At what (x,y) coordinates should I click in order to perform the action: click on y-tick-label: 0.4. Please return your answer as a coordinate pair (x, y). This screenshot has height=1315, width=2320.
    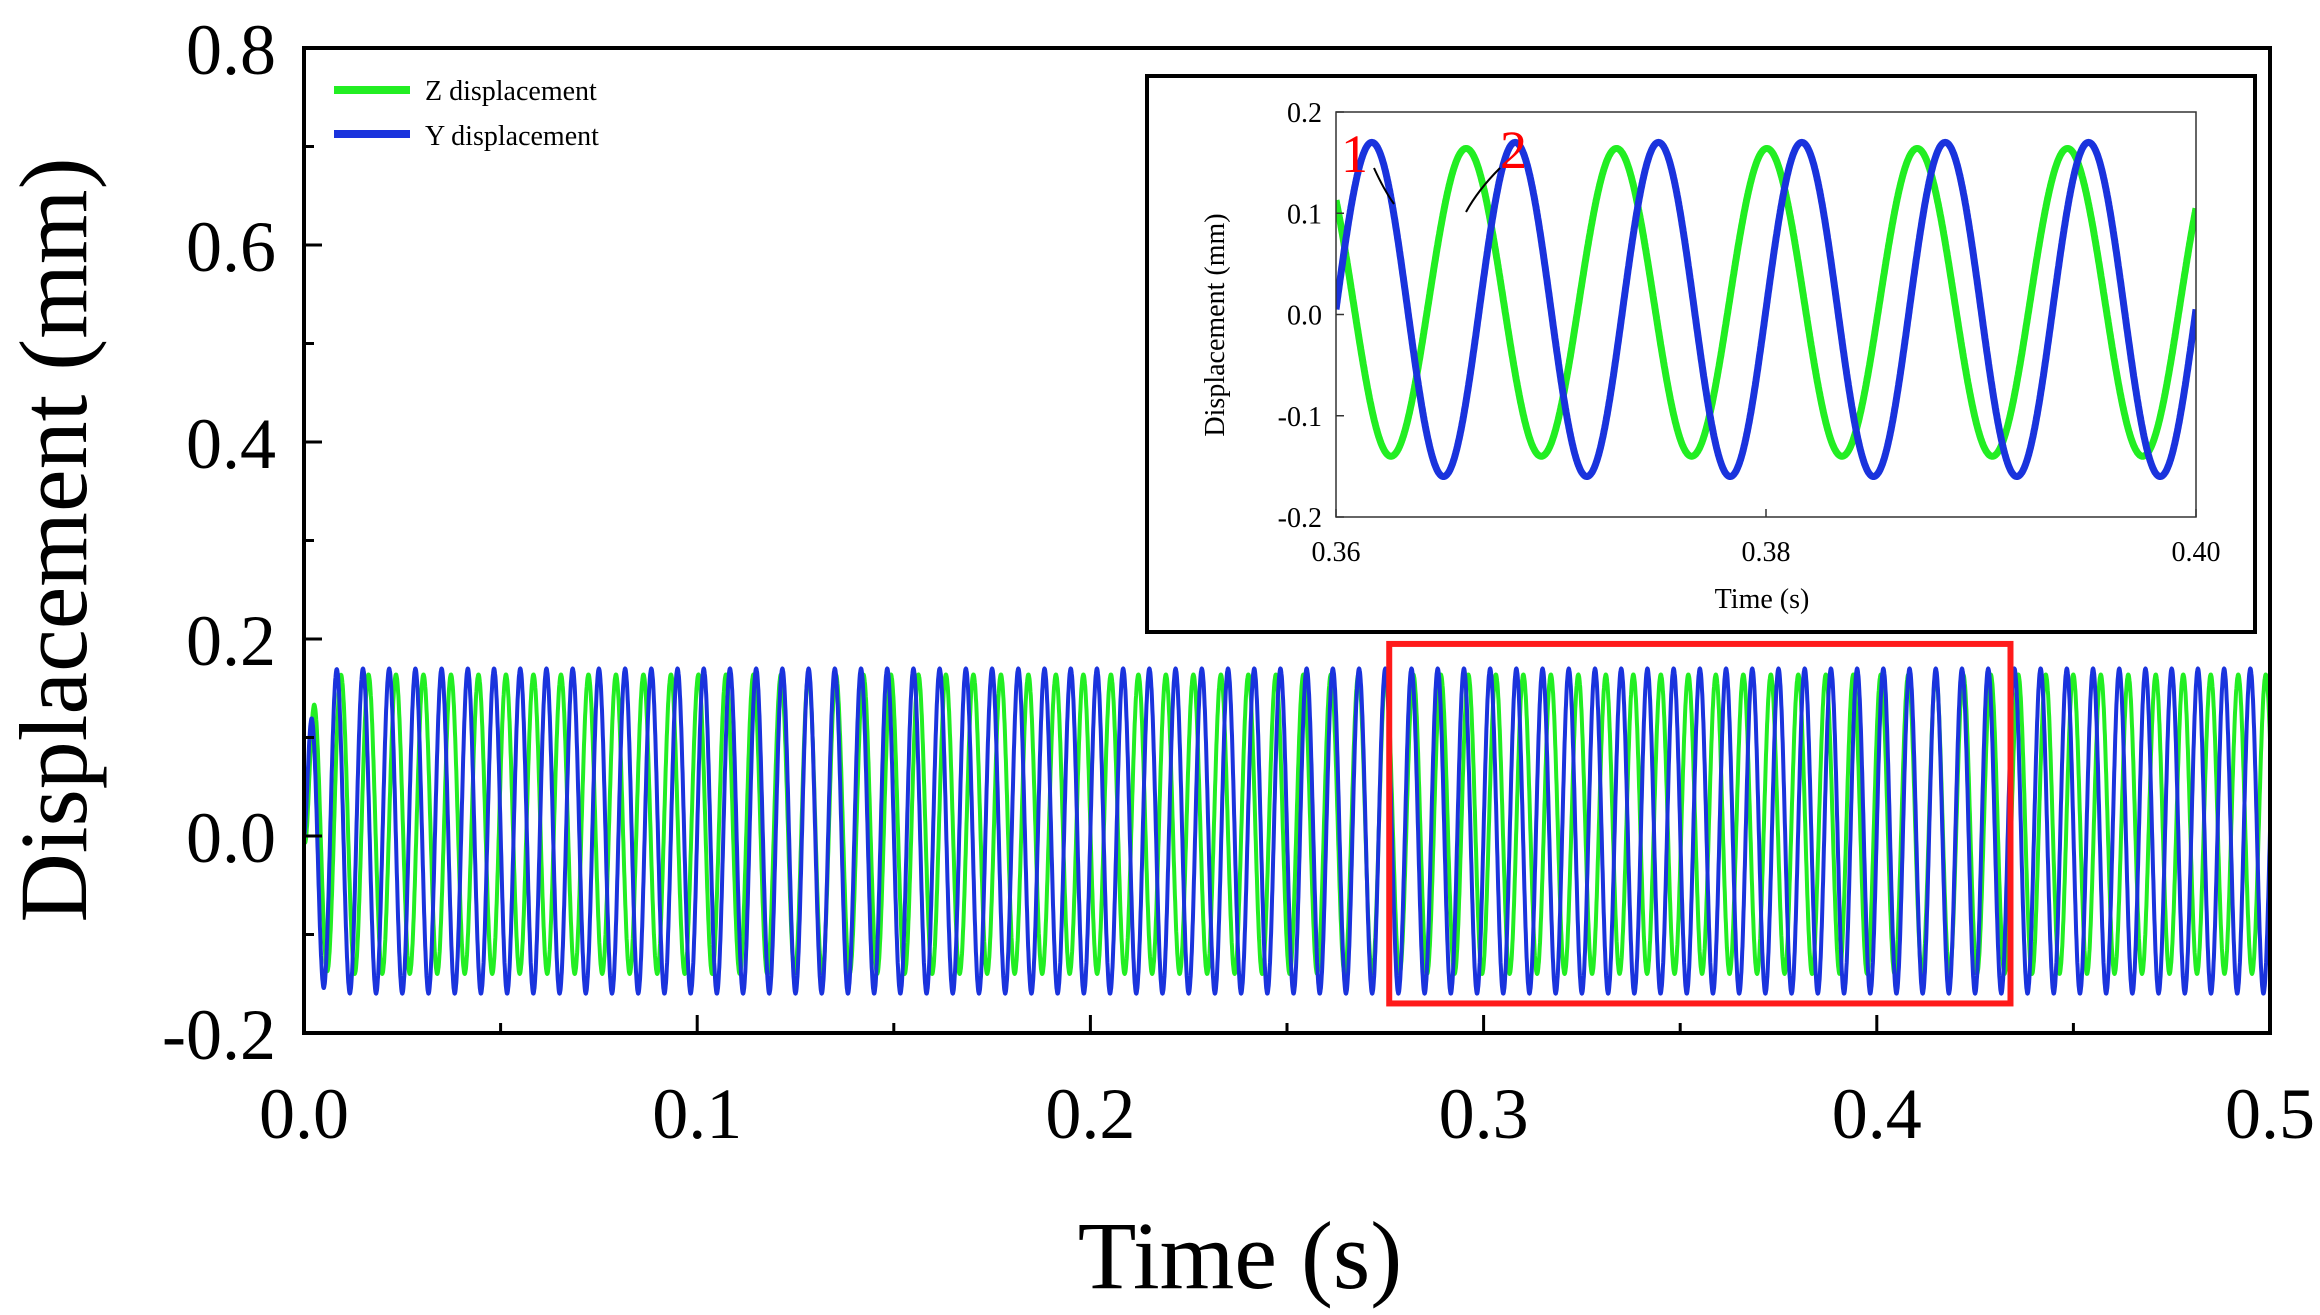
    Looking at the image, I should click on (231, 444).